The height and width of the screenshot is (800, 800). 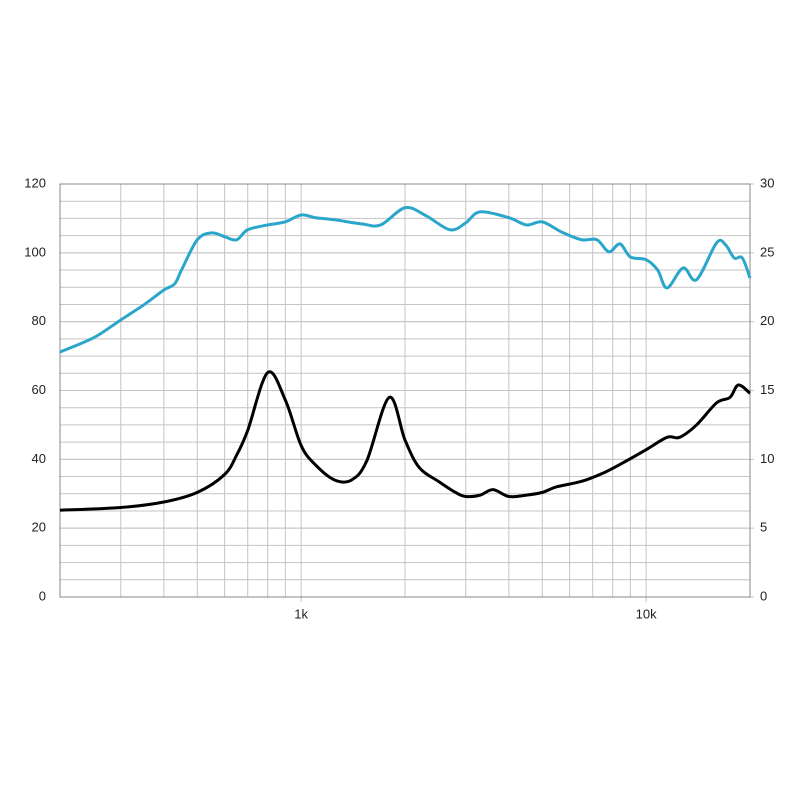 What do you see at coordinates (42, 595) in the screenshot?
I see `y-tick-label: 0` at bounding box center [42, 595].